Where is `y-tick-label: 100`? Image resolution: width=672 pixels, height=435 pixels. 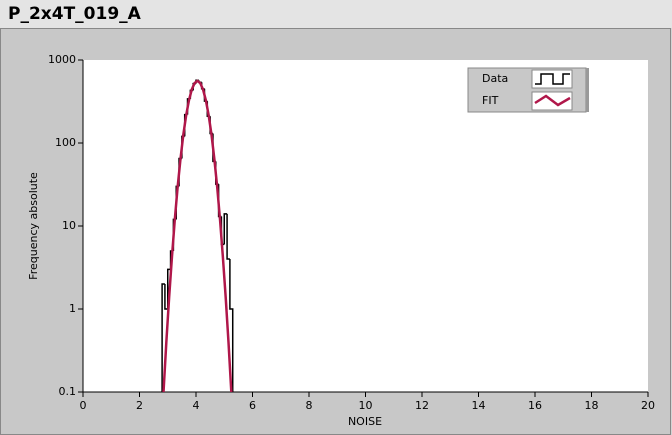 y-tick-label: 100 is located at coordinates (65, 142).